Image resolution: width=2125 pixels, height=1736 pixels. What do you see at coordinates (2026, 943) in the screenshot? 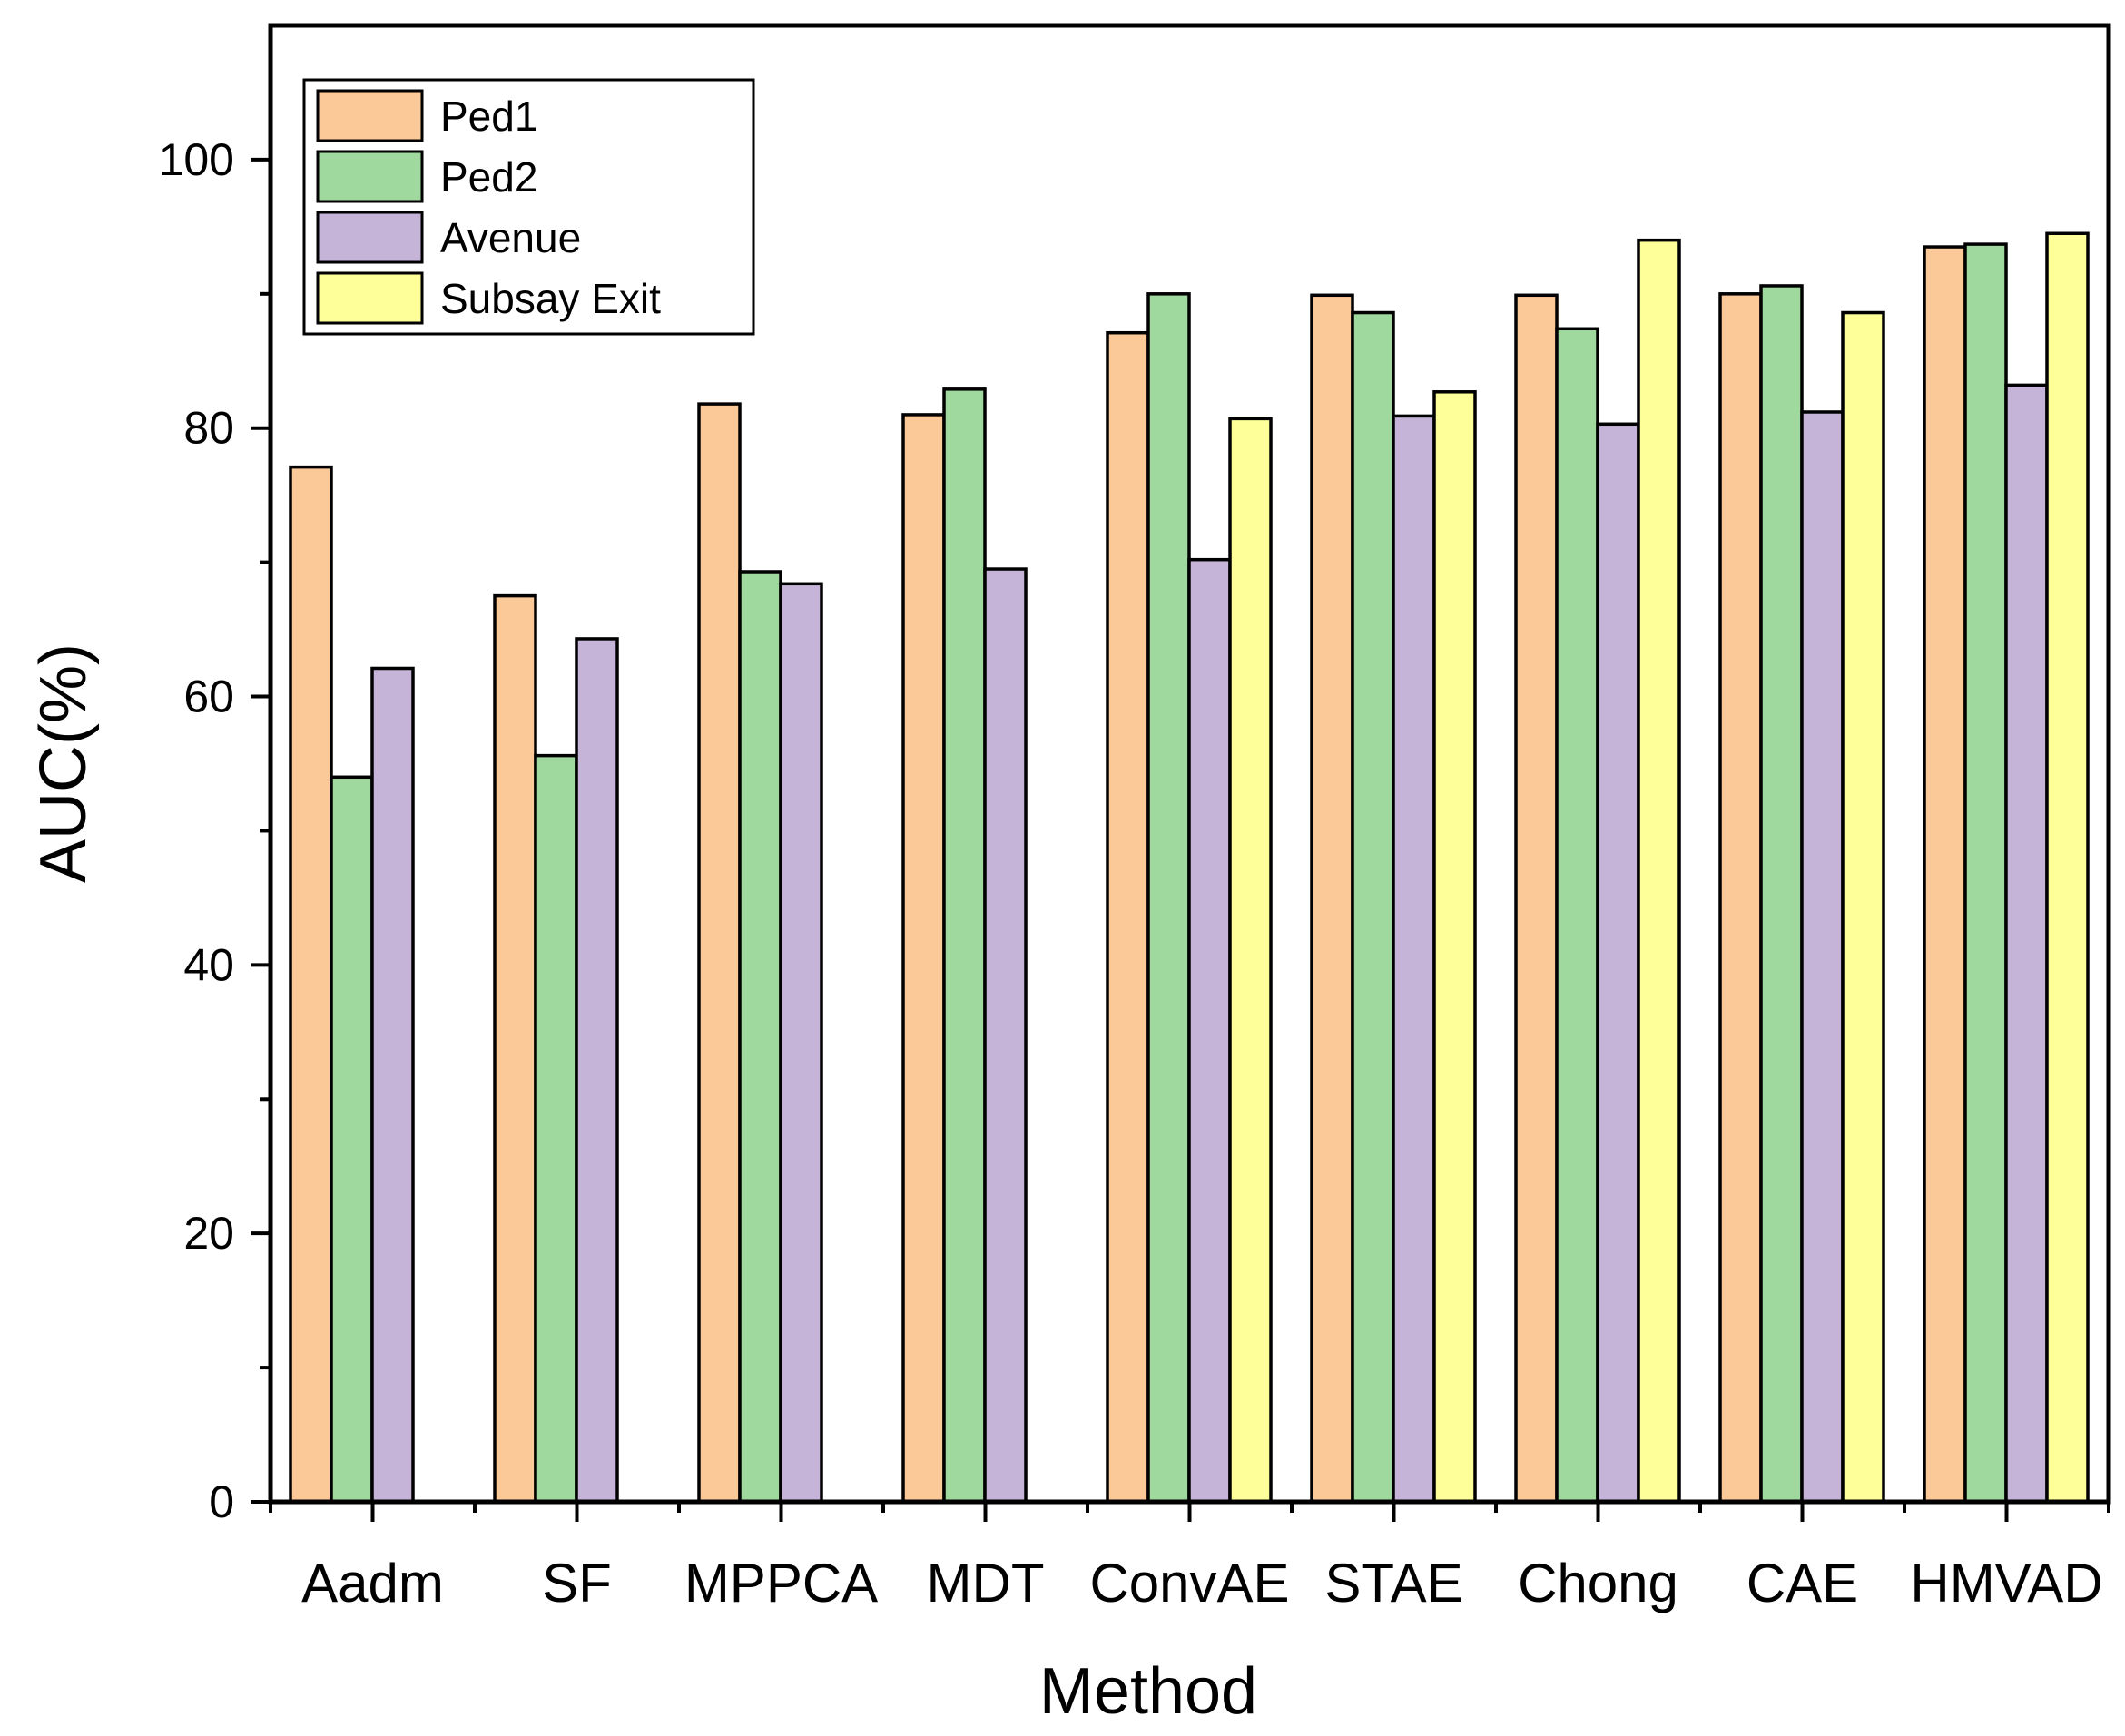
I see `bar-avenue-hmvad` at bounding box center [2026, 943].